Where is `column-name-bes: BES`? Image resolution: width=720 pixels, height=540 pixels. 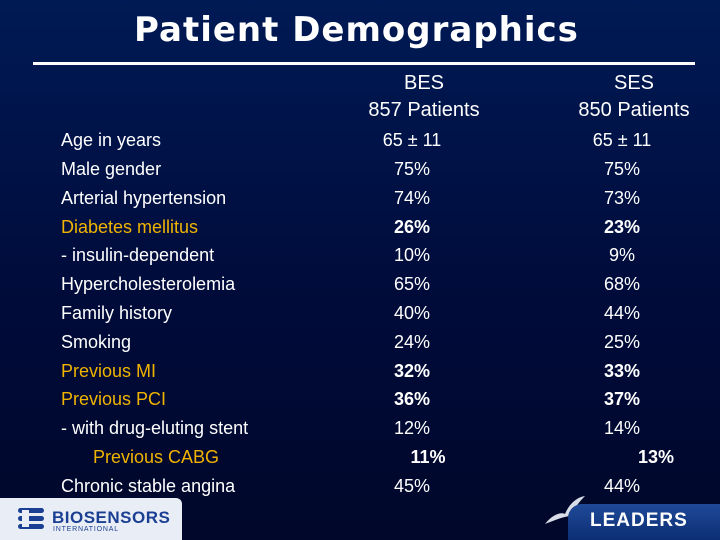
column-name-bes: BES is located at coordinates (424, 83).